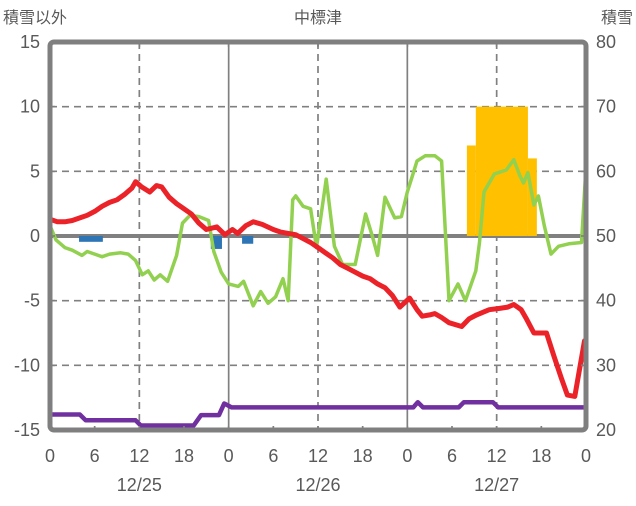 Image resolution: width=636 pixels, height=506 pixels. What do you see at coordinates (35, 171) in the screenshot?
I see `left-axis-tick-label: 5` at bounding box center [35, 171].